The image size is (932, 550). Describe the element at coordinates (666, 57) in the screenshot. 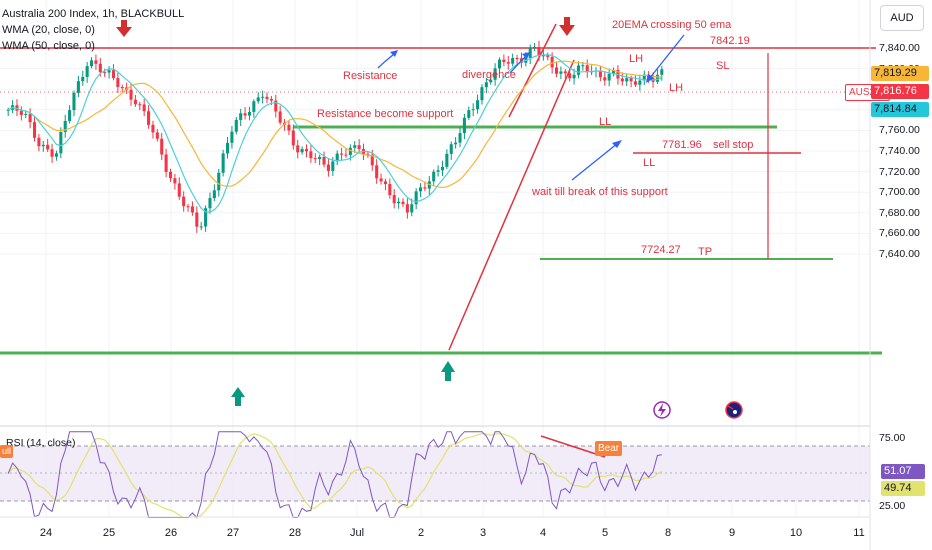

I see `crossing-arrow` at that location.